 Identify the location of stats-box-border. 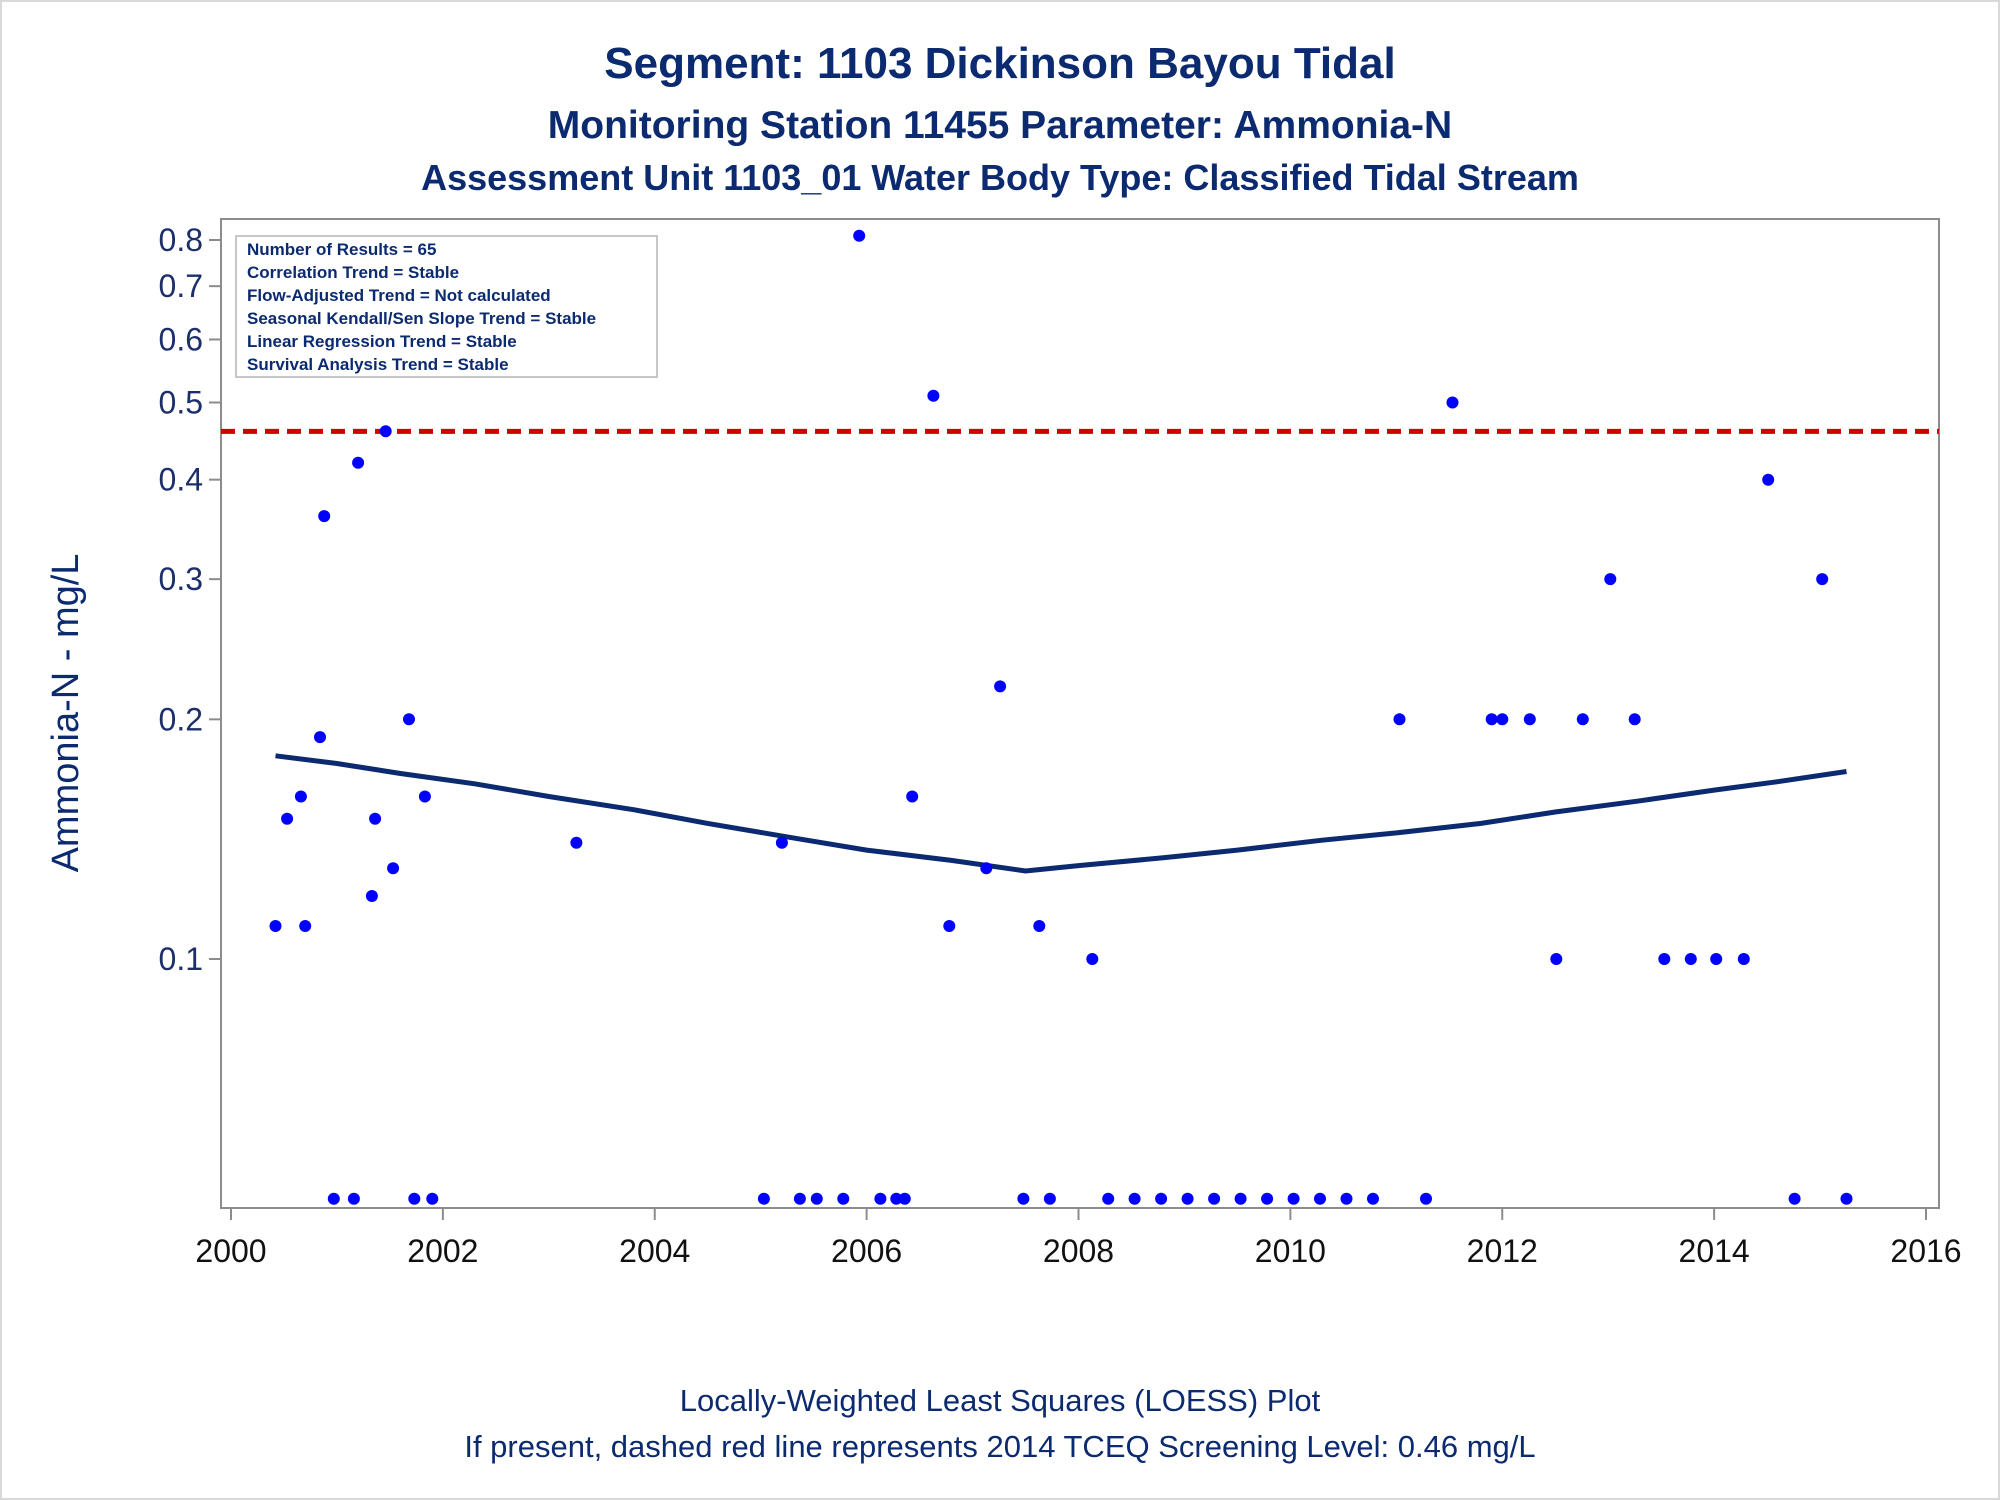
(446, 306).